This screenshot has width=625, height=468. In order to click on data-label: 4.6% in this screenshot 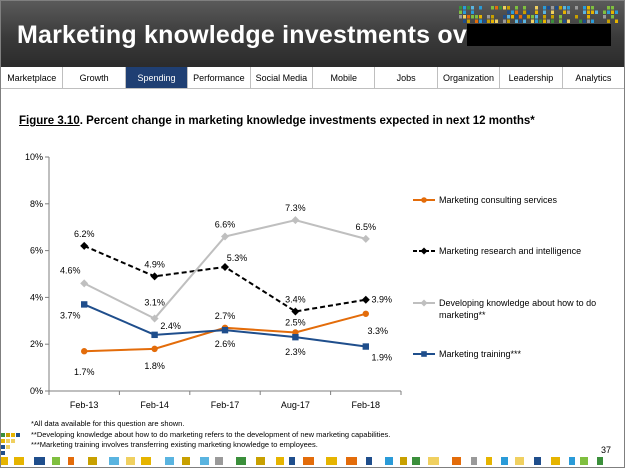, I will do `click(70, 270)`.